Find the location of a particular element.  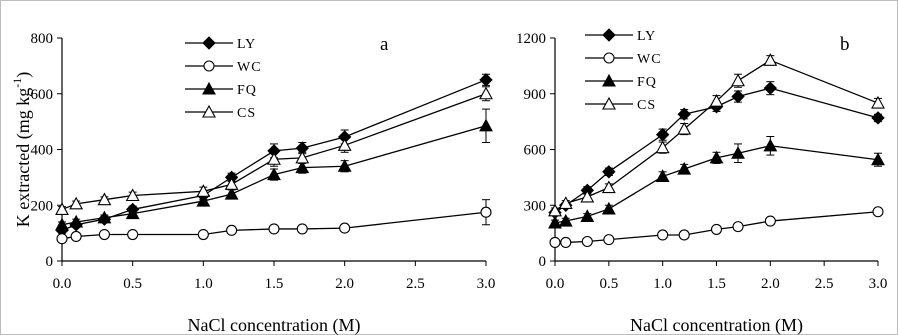

y-axis-title-main: K extracted (mg kg is located at coordinates (23, 157).